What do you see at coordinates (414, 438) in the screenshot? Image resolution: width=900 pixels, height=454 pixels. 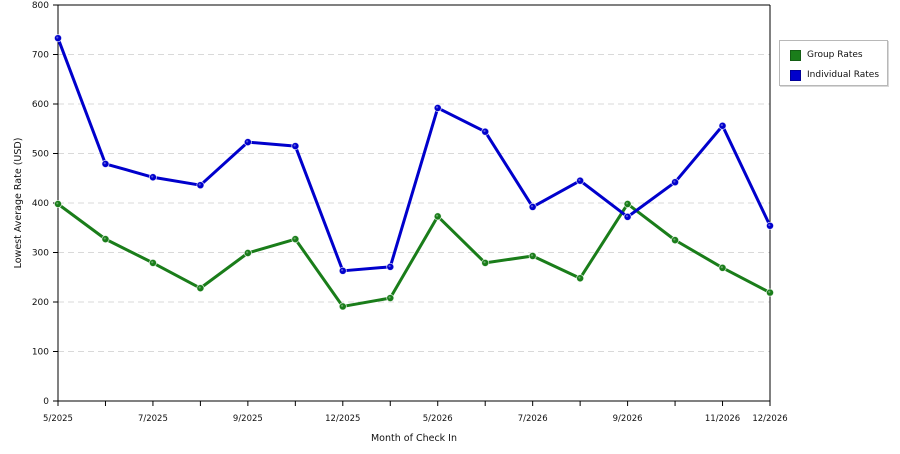 I see `x-axis-title: Month of Check In` at bounding box center [414, 438].